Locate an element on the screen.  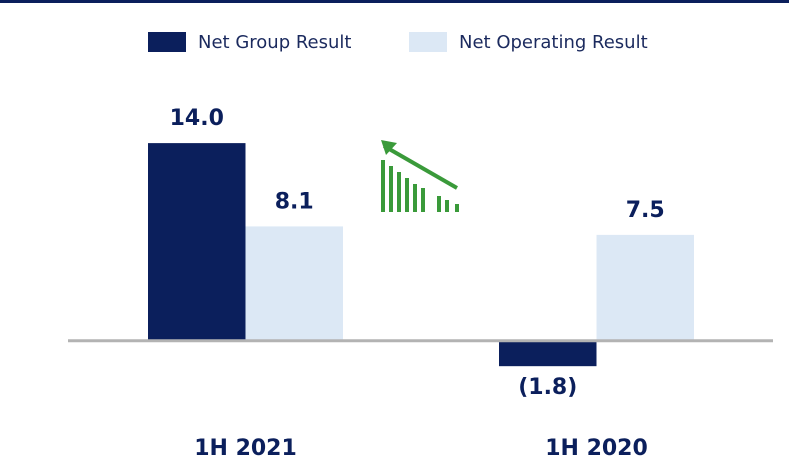
x-tick-label: 1H 2020 is located at coordinates (596, 448).